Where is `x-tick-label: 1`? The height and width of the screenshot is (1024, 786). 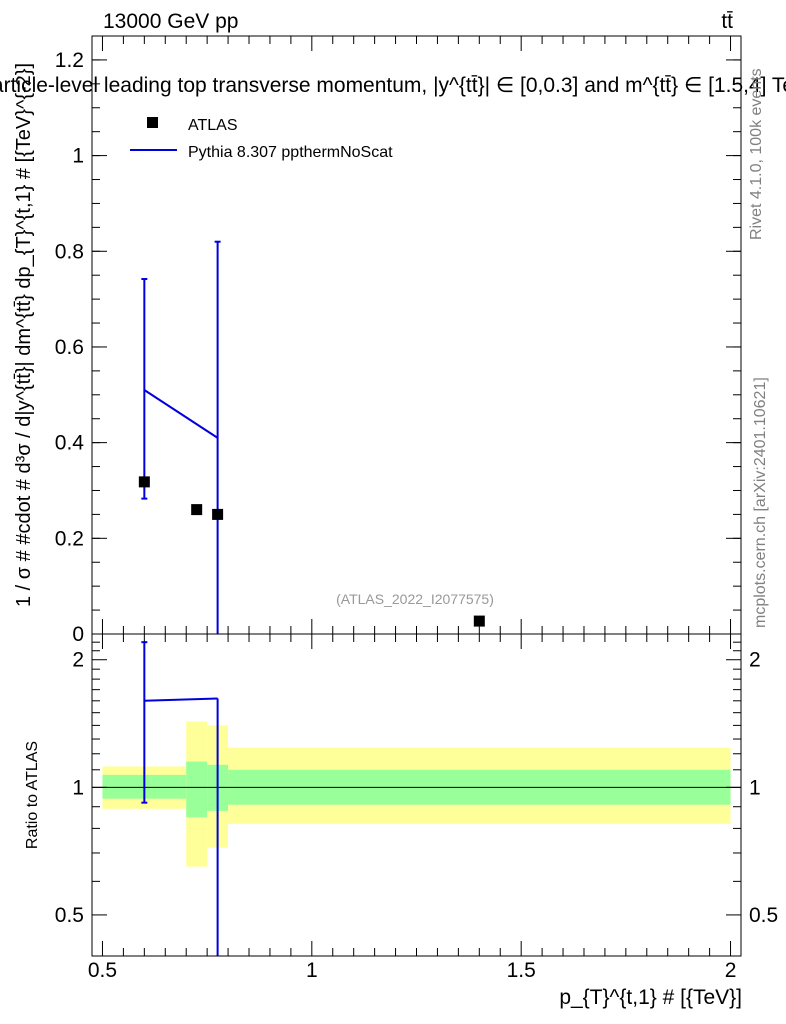 x-tick-label: 1 is located at coordinates (312, 970).